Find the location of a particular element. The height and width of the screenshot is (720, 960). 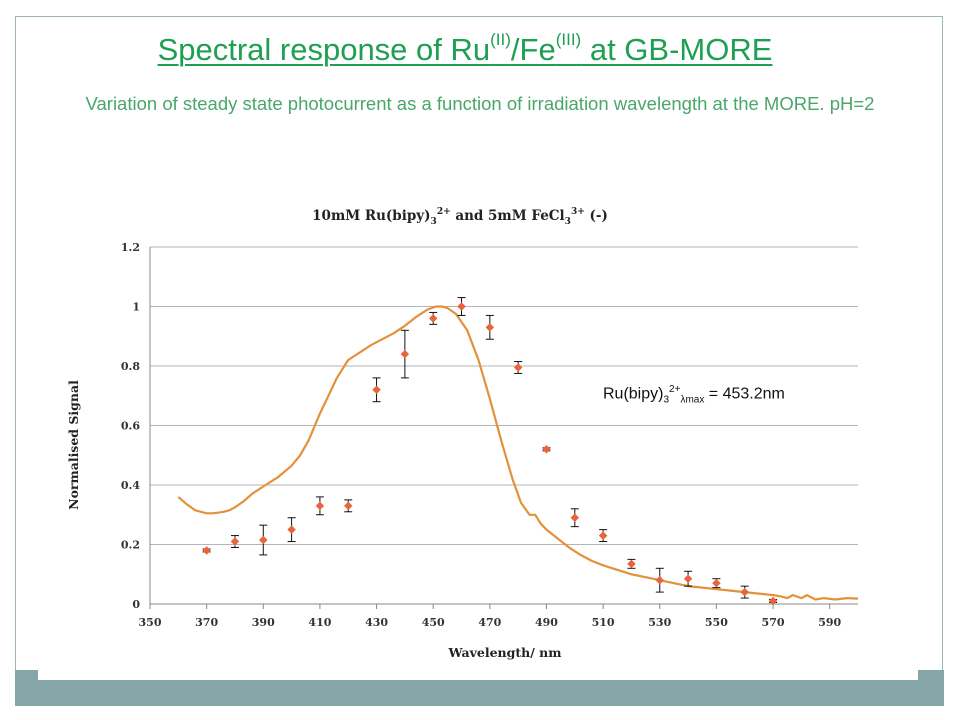

y-tick-label: 0 is located at coordinates (136, 604).